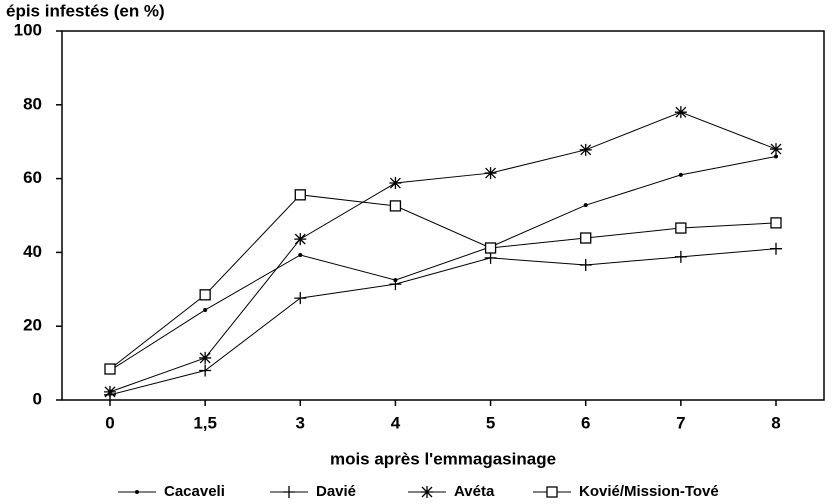 The height and width of the screenshot is (504, 832). I want to click on y-tick-label: 20, so click(32, 325).